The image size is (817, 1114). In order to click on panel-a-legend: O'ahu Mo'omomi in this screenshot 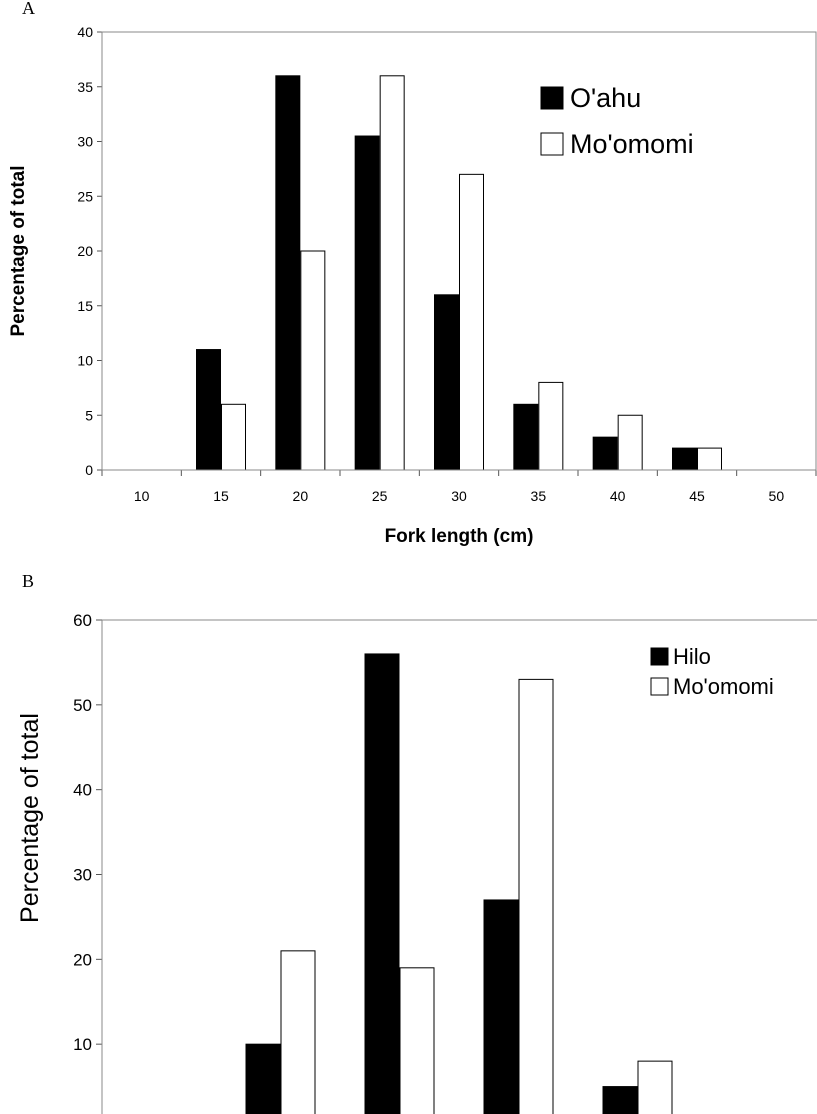, I will do `click(617, 121)`.